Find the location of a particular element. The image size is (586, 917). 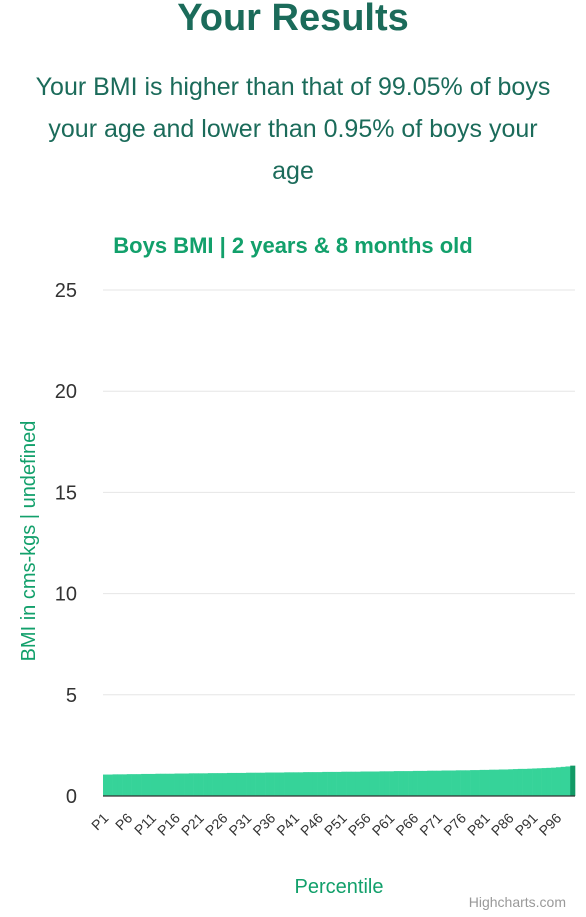

bar-p64 is located at coordinates (406, 783).